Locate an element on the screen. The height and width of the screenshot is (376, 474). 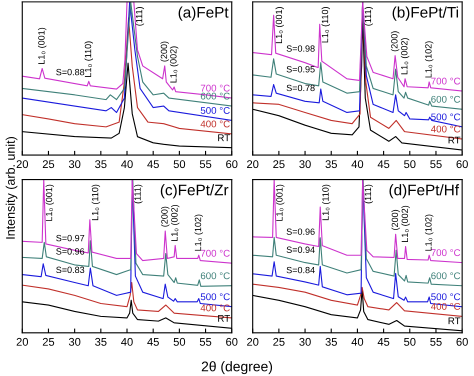
annotation: S=0.88 is located at coordinates (70, 72).